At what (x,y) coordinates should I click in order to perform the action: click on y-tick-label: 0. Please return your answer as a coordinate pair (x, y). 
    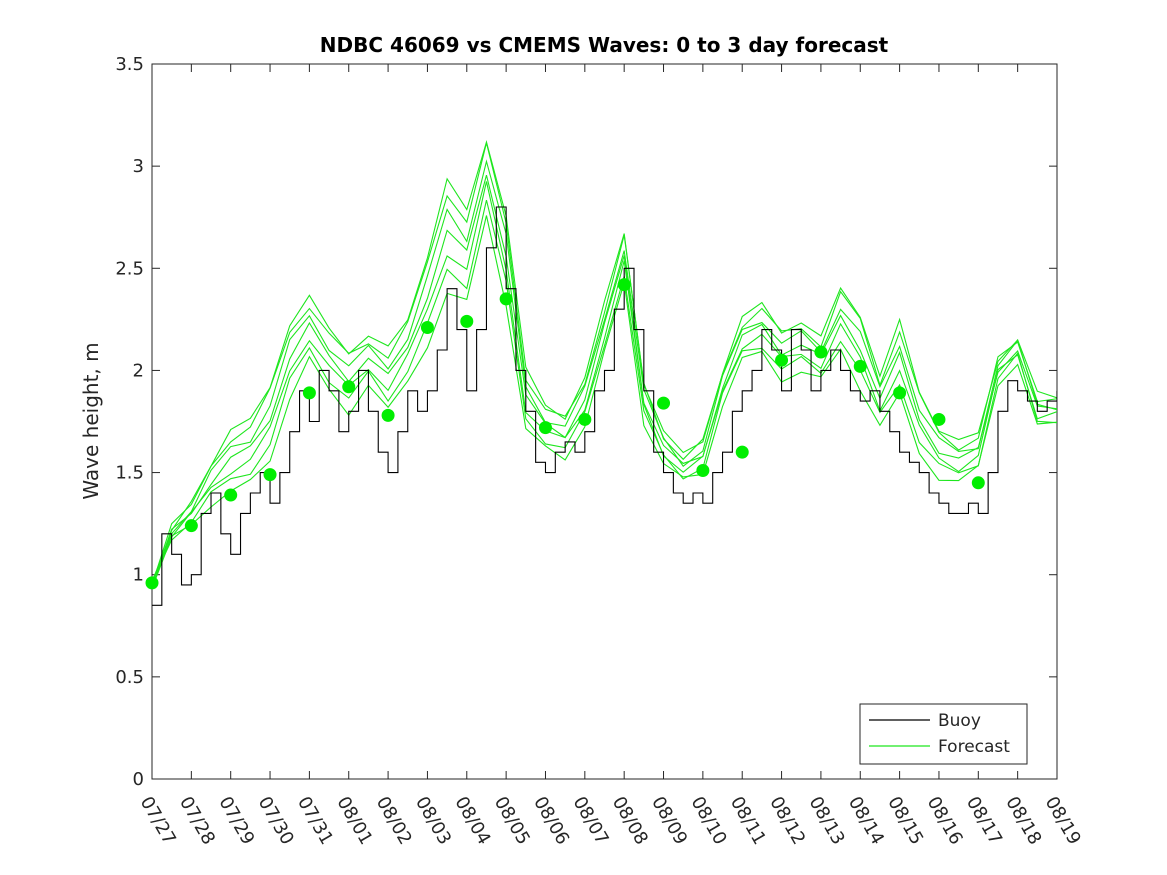
    Looking at the image, I should click on (138, 779).